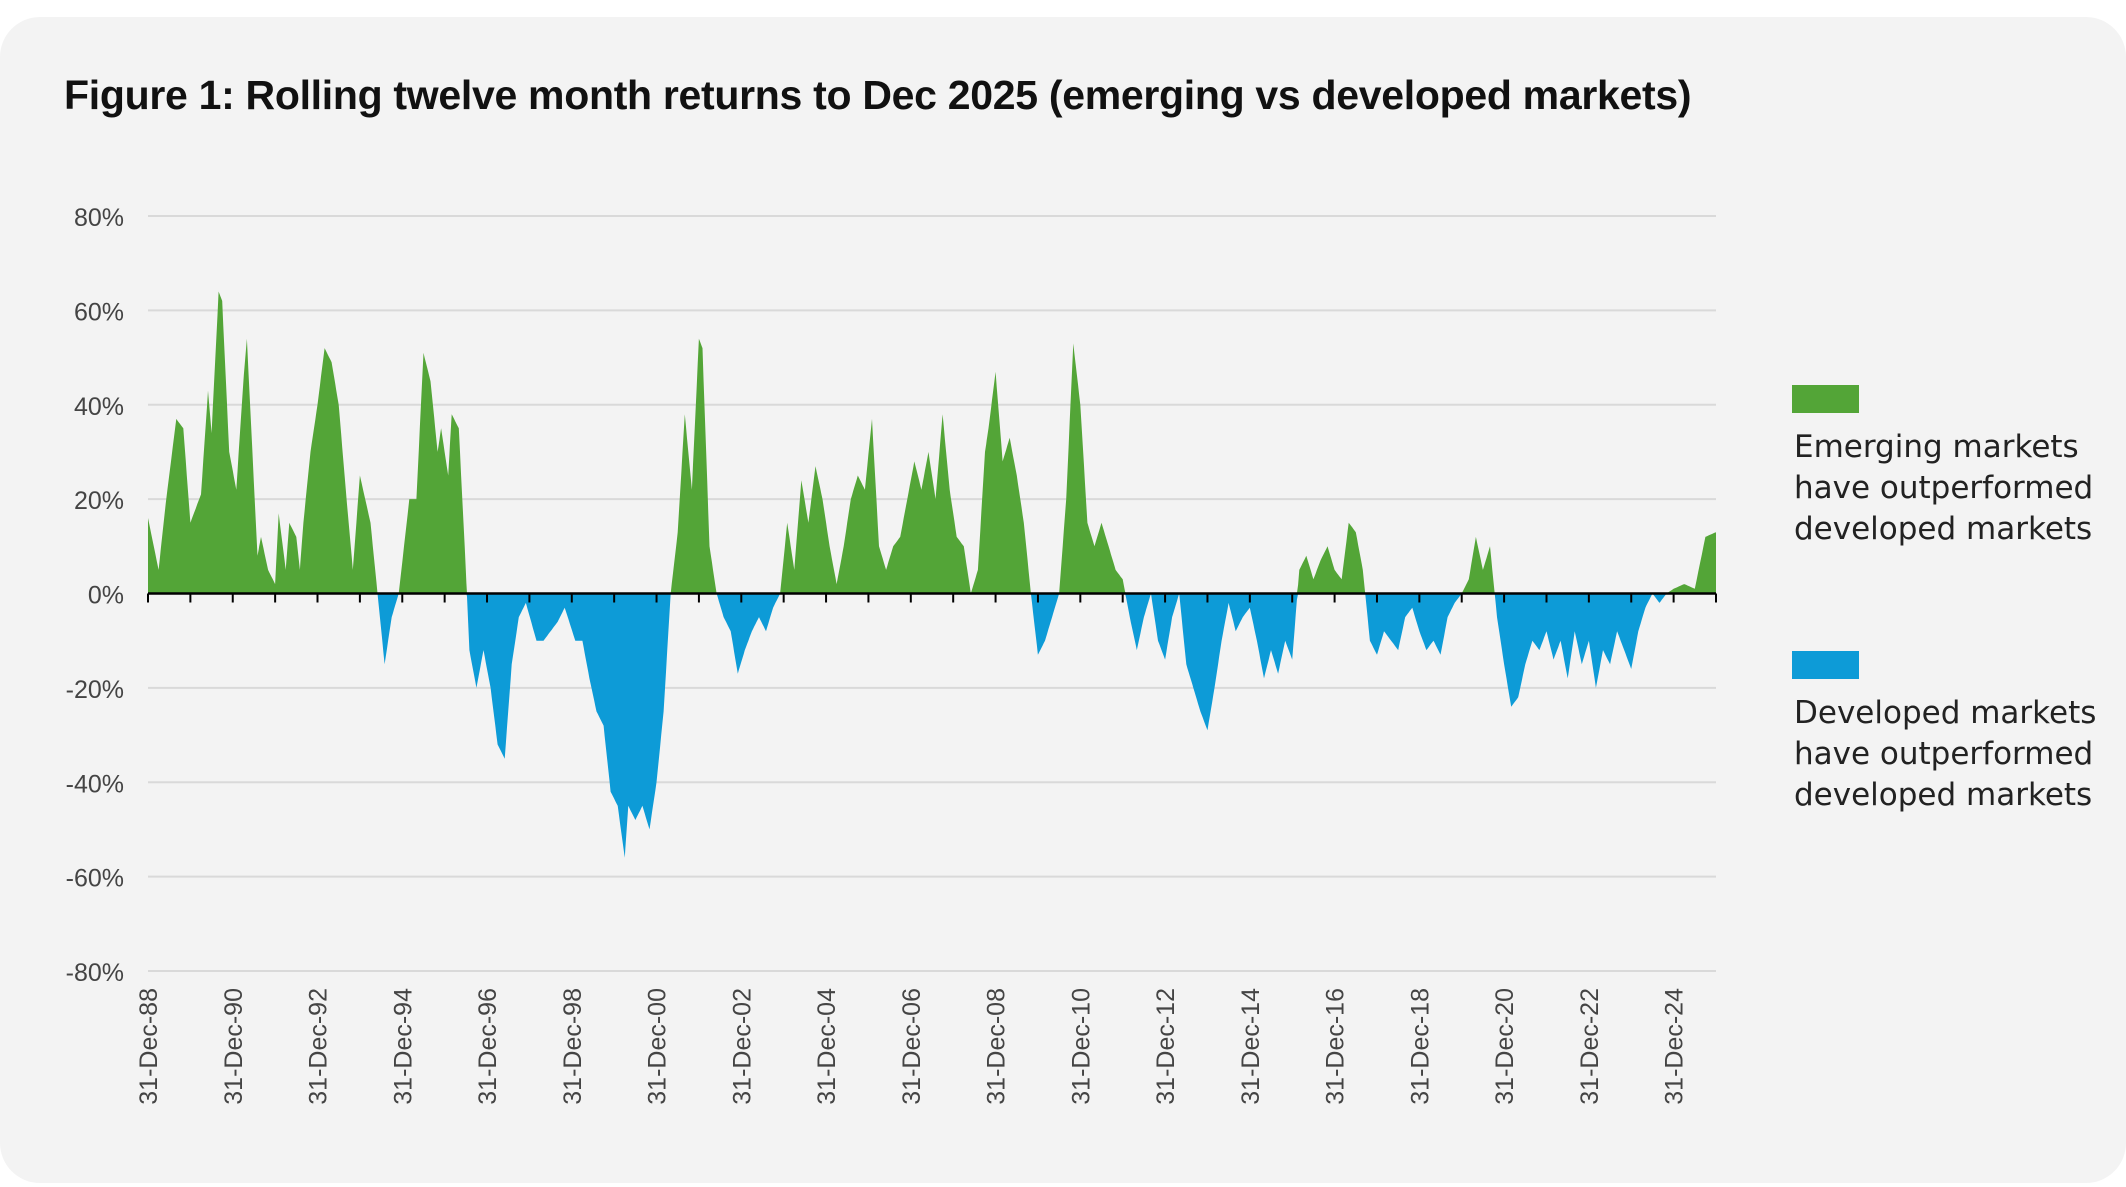 The width and height of the screenshot is (2126, 1187). What do you see at coordinates (403, 1046) in the screenshot?
I see `x-tick-label: 31-Dec-94` at bounding box center [403, 1046].